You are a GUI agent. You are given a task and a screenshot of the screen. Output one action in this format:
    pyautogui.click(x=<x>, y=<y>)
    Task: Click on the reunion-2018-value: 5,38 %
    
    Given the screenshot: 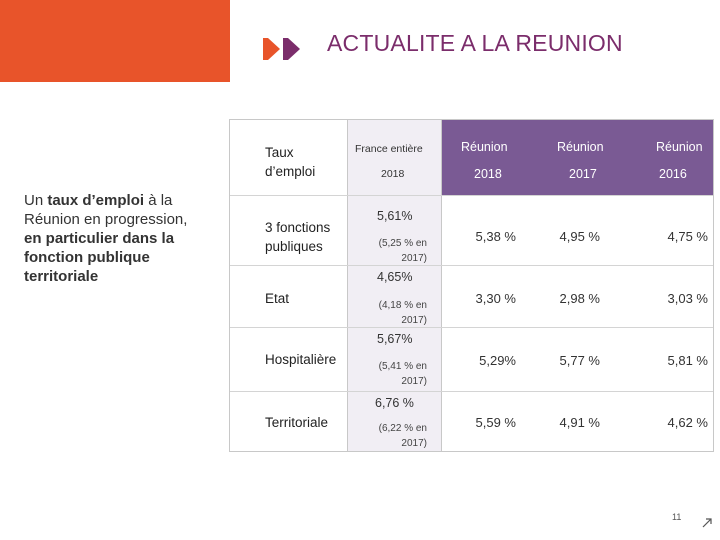 What is the action you would take?
    pyautogui.click(x=495, y=236)
    